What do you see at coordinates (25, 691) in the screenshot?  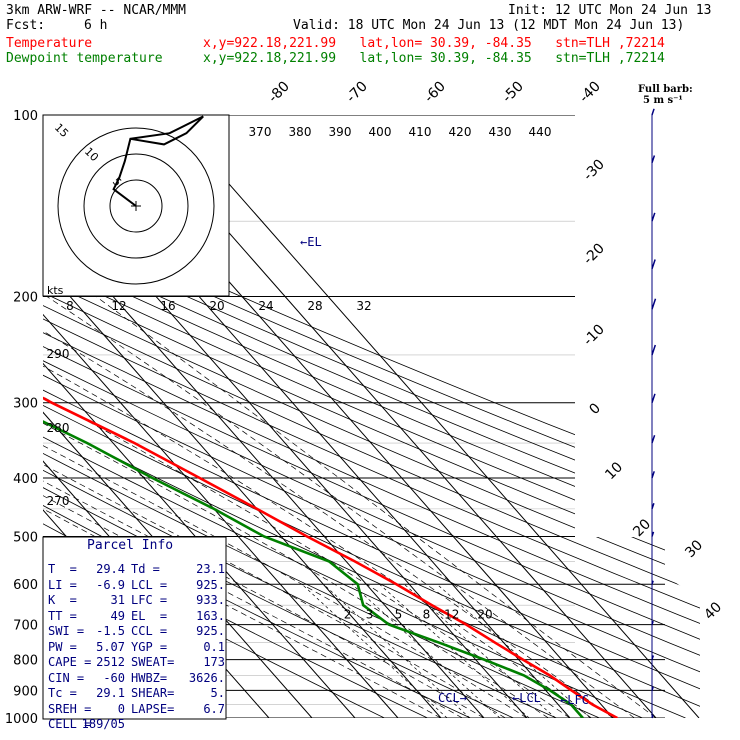 I see `pressure-label-900: 900` at bounding box center [25, 691].